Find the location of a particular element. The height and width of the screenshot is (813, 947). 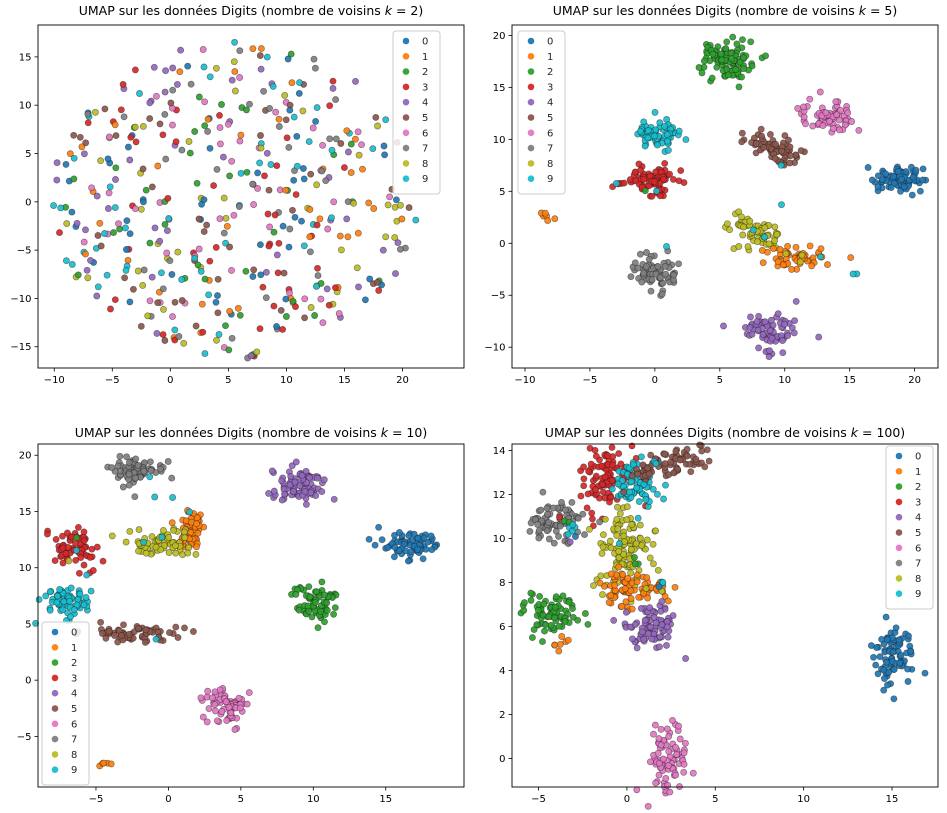

legend-entry-6: 6 is located at coordinates (415, 133).